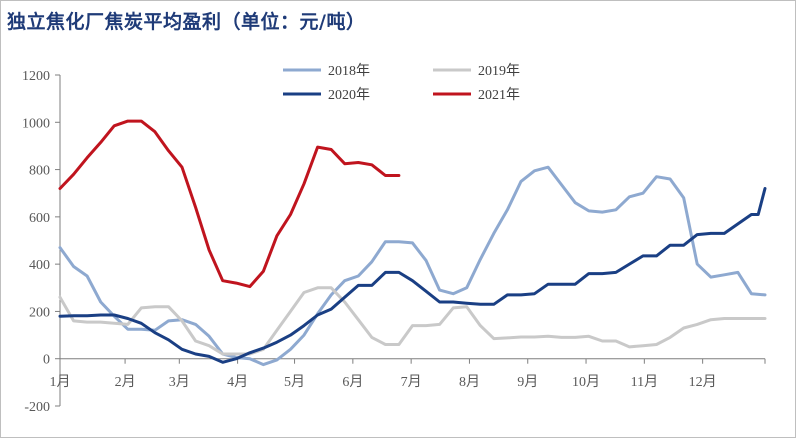  What do you see at coordinates (39, 171) in the screenshot?
I see `y-tick-label: 800` at bounding box center [39, 171].